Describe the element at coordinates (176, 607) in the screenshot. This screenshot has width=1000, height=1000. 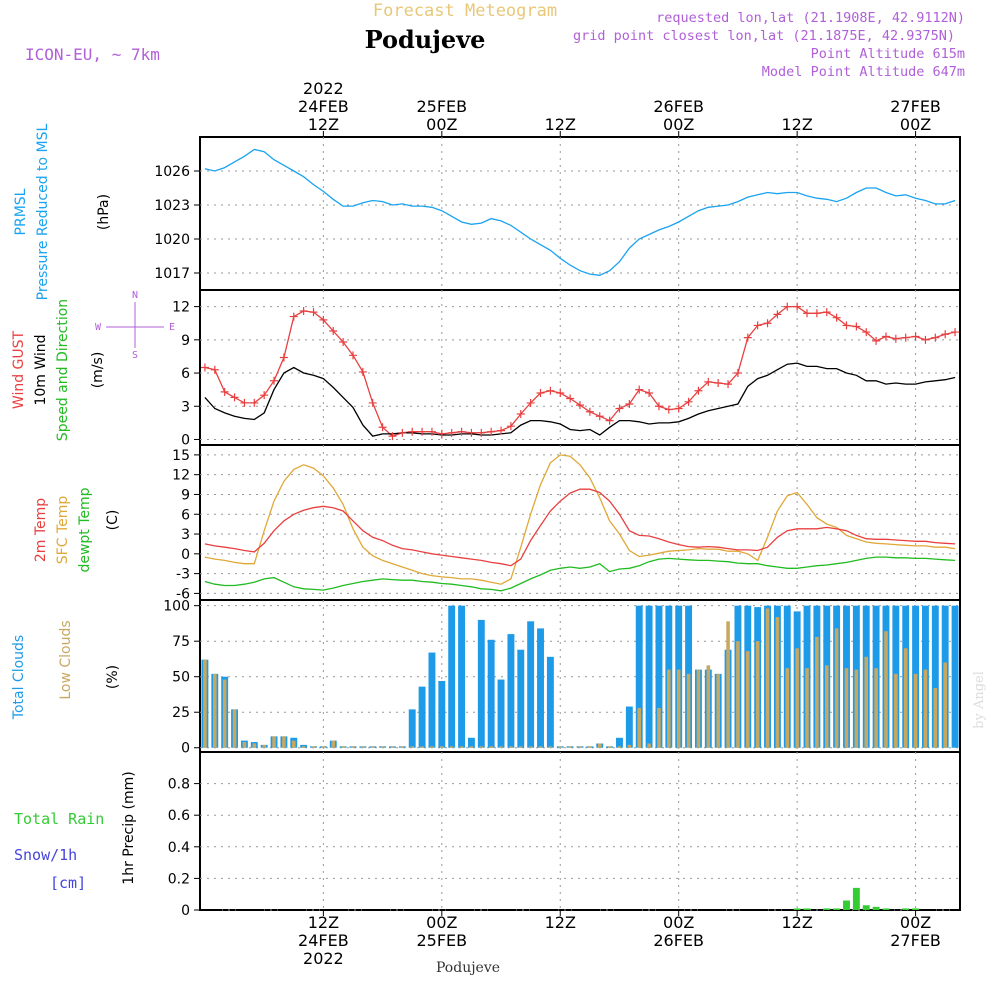
I see `clouds-ytick-label: 100` at that location.